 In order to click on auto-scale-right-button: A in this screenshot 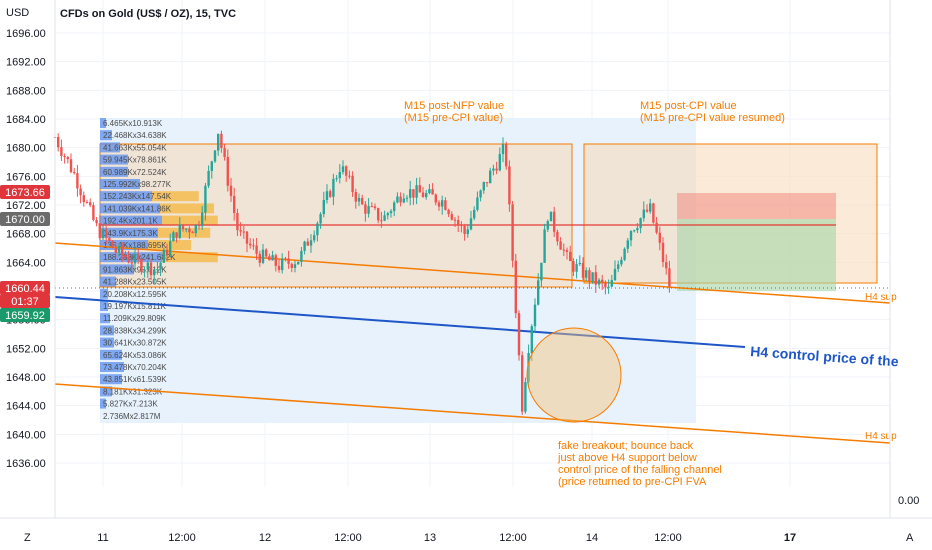, I will do `click(910, 538)`.